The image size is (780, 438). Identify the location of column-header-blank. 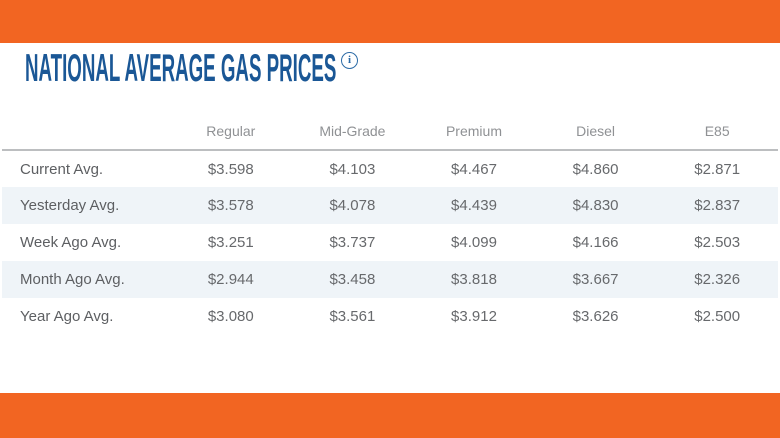
(86, 132).